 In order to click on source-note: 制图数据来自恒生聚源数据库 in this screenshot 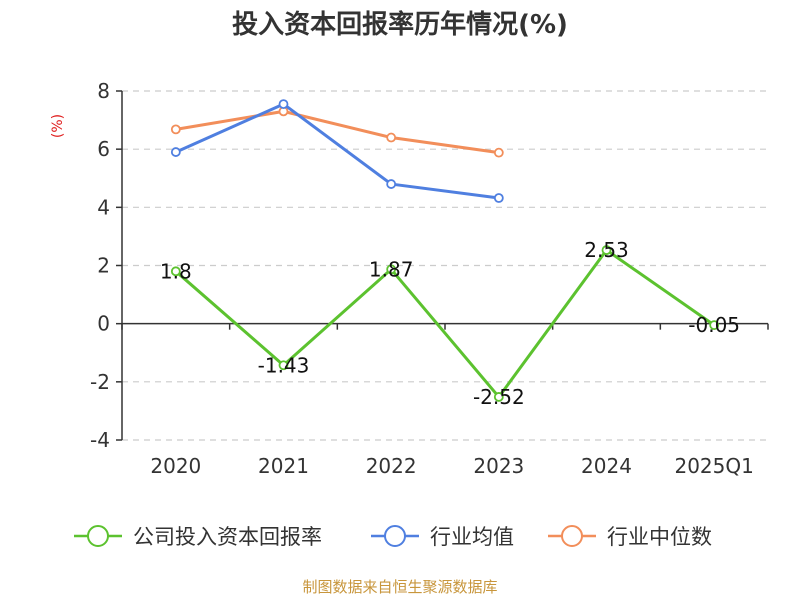, I will do `click(399, 587)`.